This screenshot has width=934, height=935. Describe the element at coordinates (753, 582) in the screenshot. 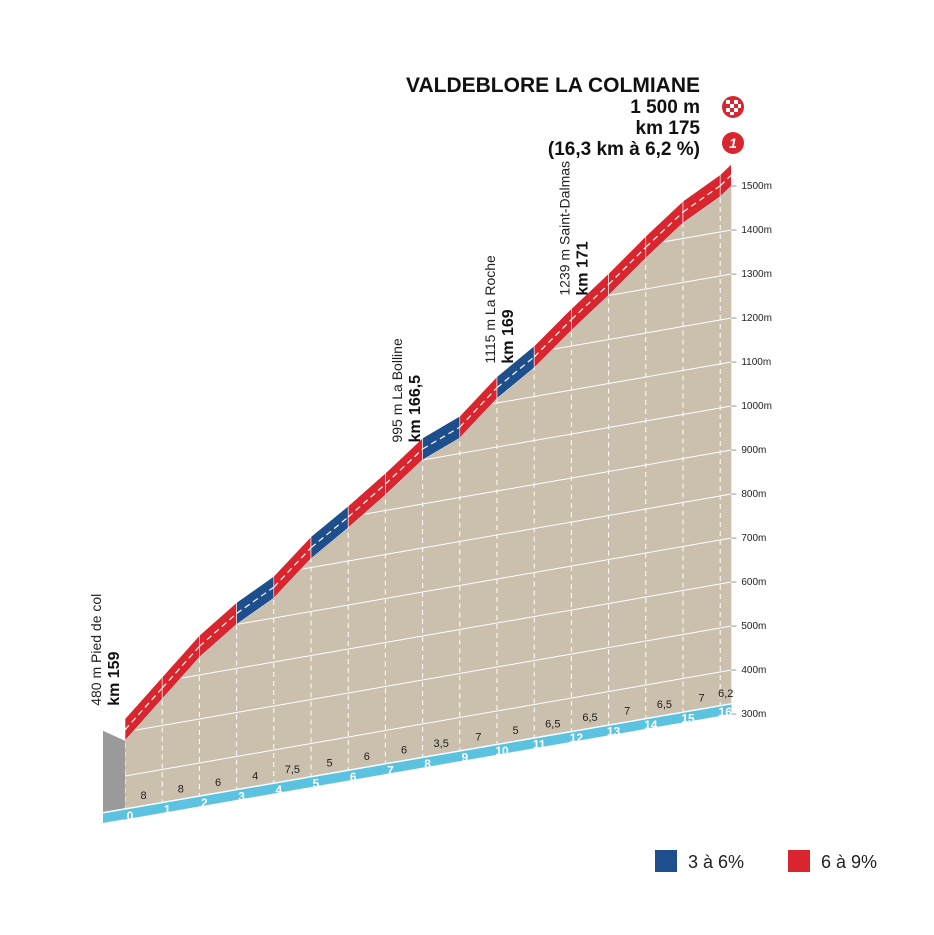

I see `y-tick-label: 600m` at that location.